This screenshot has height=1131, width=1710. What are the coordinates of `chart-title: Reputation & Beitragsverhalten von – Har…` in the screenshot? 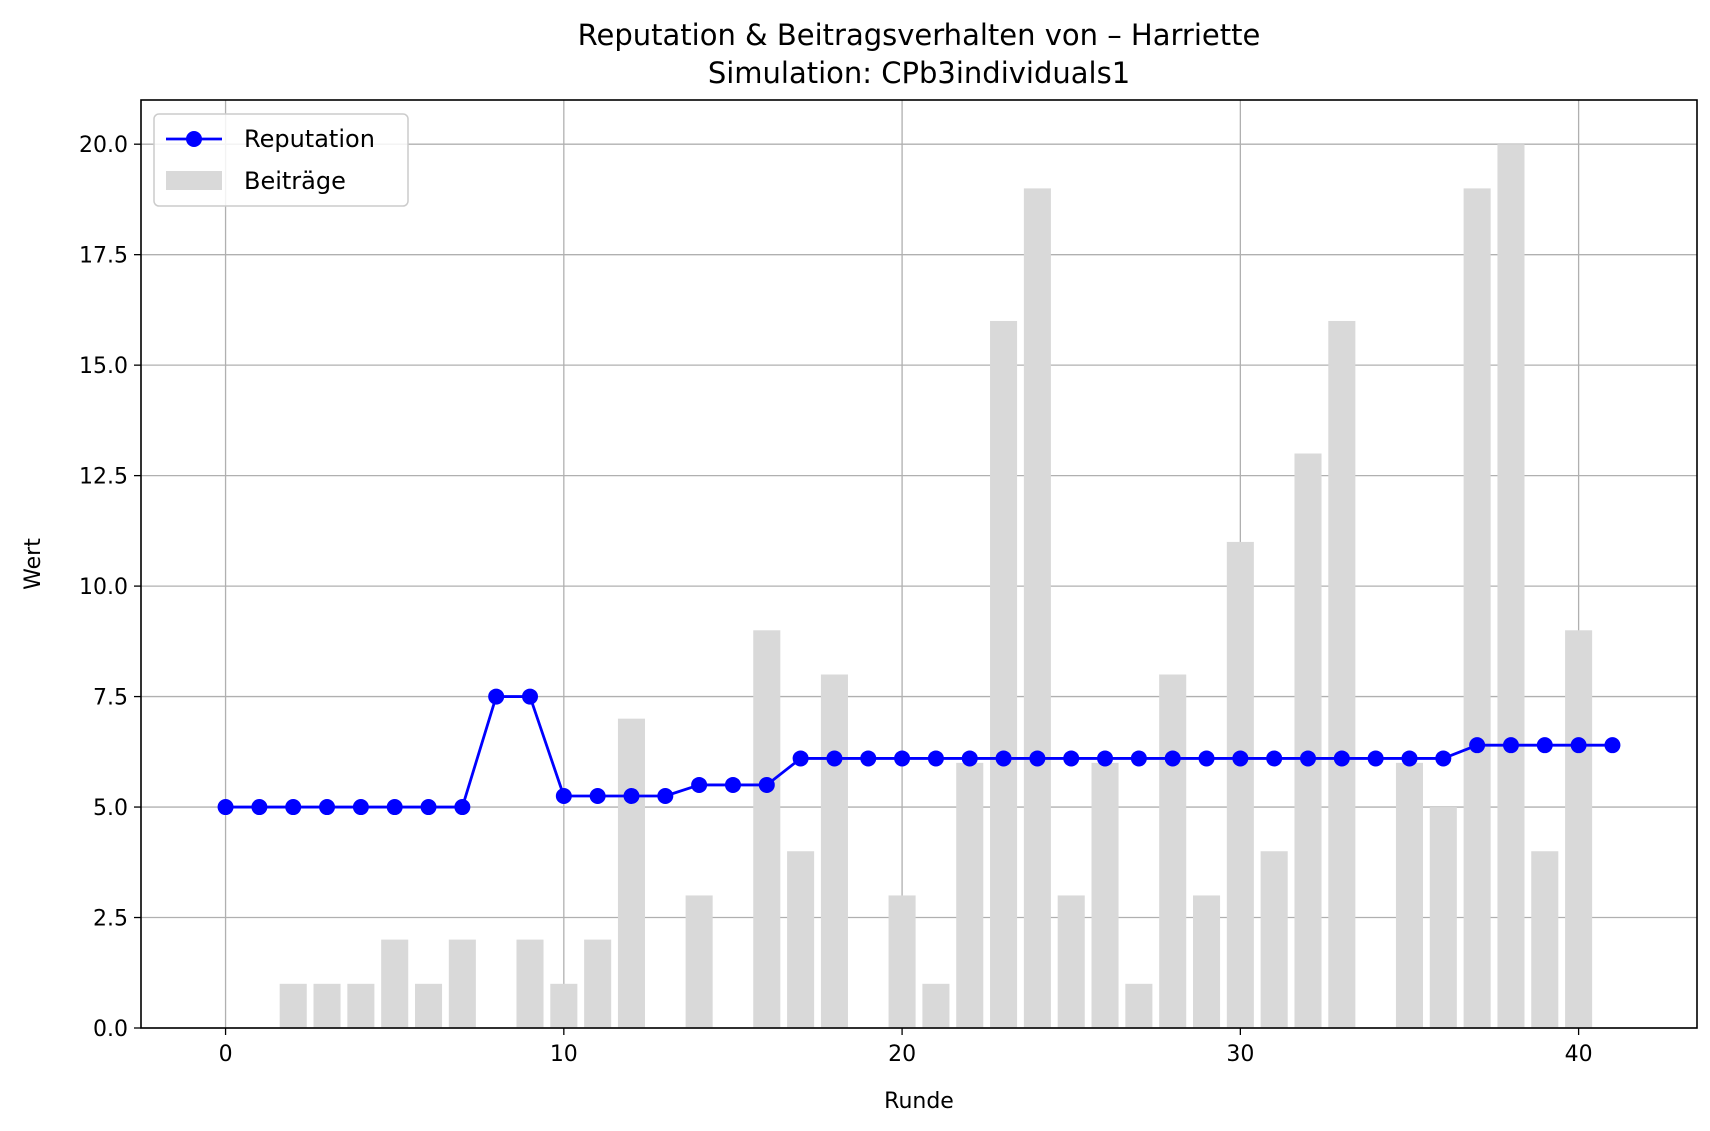 It's located at (919, 35).